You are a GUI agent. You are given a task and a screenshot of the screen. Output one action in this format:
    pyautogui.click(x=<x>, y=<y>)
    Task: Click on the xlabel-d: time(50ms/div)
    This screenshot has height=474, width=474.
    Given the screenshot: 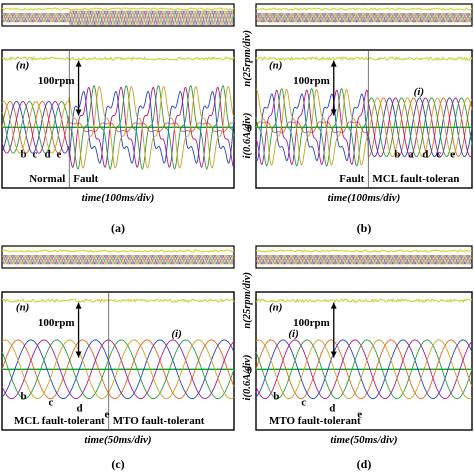 What is the action you would take?
    pyautogui.click(x=363, y=440)
    